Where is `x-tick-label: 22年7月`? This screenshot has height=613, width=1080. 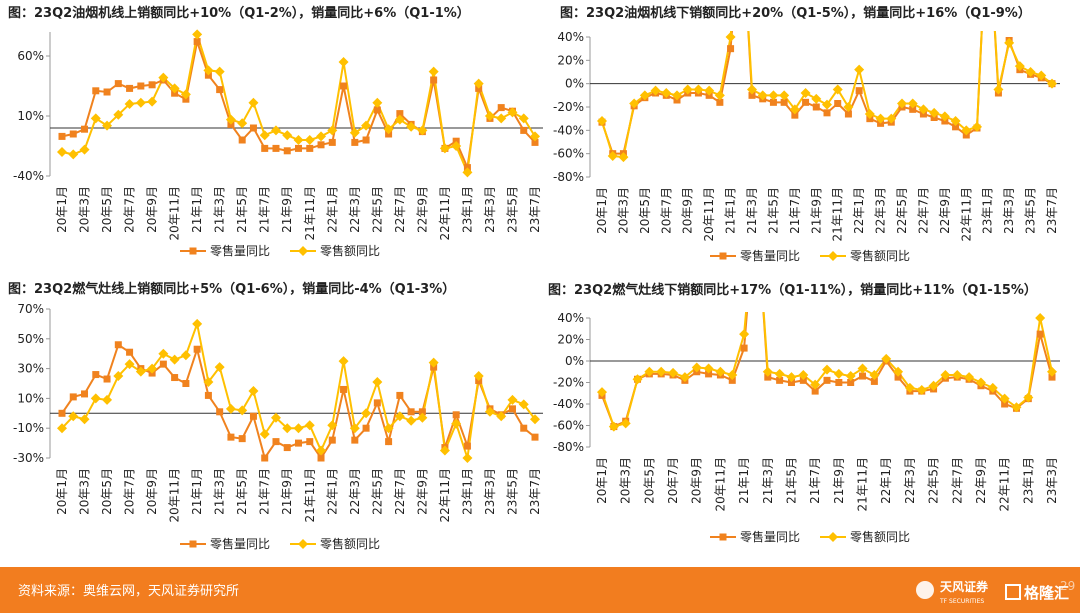
x-tick-label: 22年7月 is located at coordinates (400, 209).